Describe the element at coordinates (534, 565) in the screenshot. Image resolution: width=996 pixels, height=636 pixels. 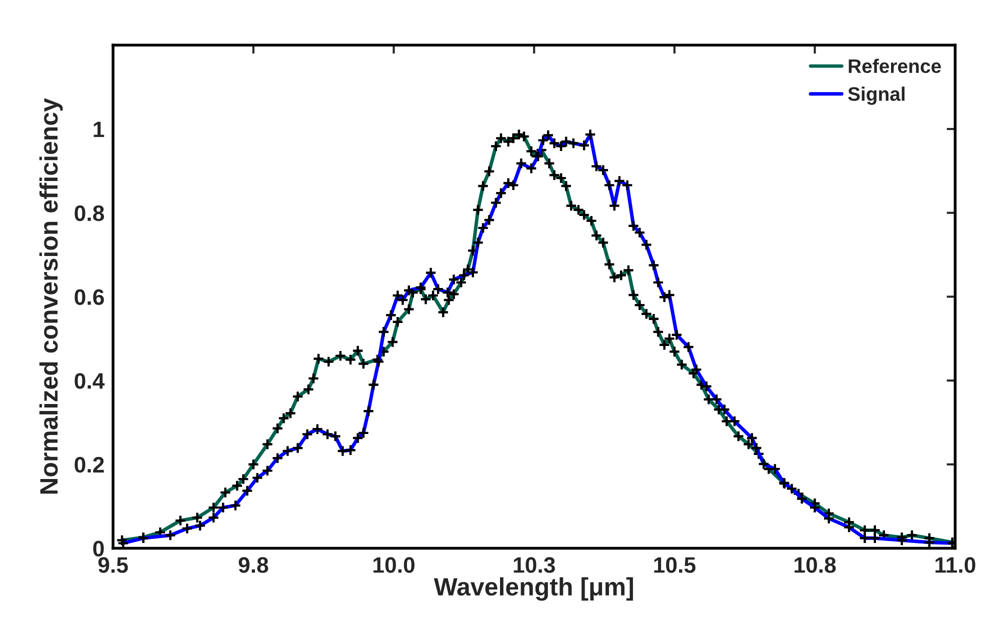
I see `x-tick-label: 10.3` at that location.